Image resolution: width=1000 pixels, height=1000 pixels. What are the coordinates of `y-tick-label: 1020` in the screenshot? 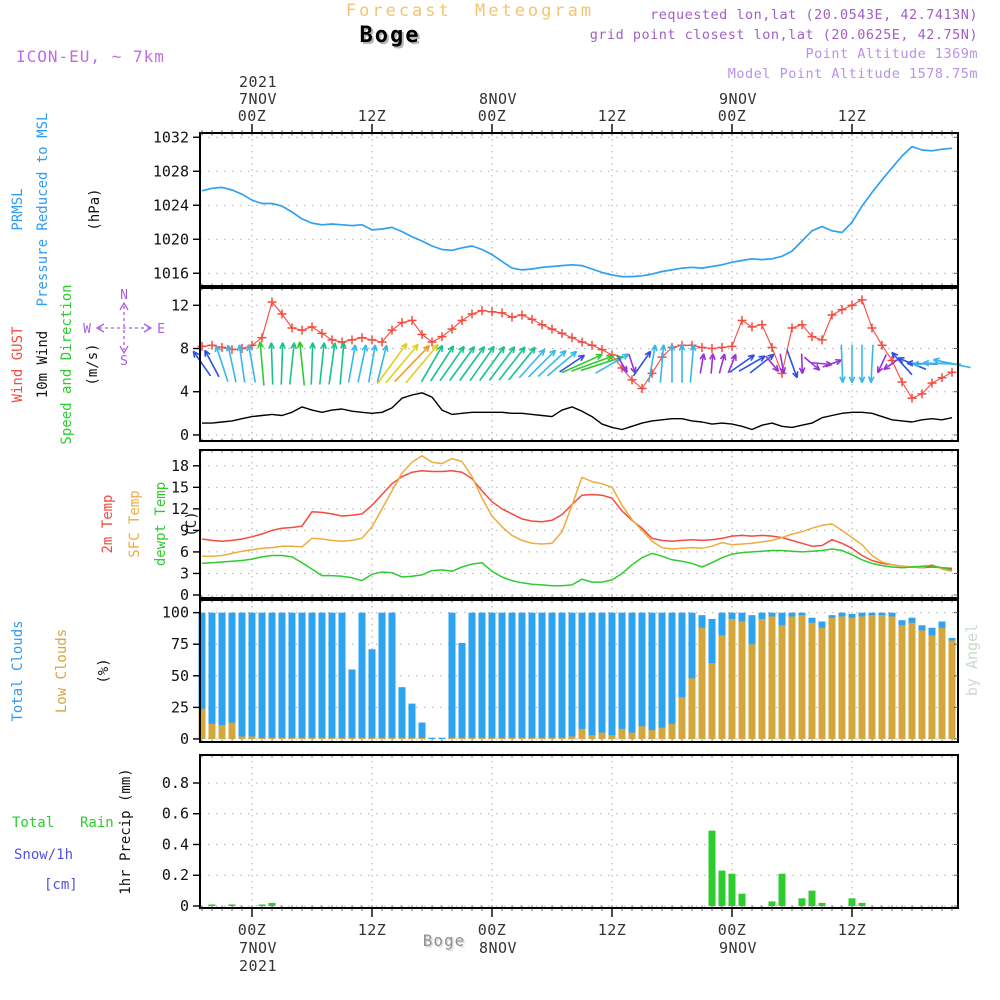 It's located at (171, 239).